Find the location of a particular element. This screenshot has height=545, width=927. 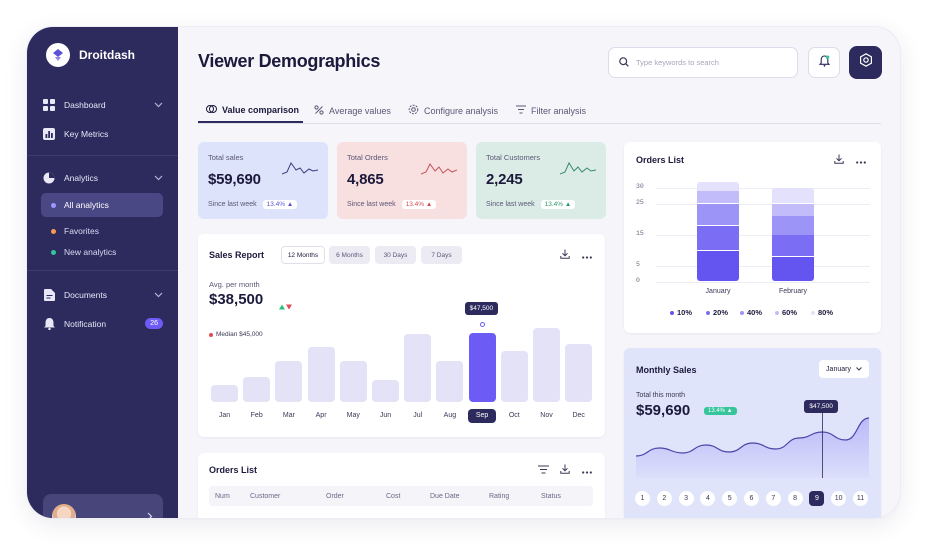

month-select: January is located at coordinates (844, 369).